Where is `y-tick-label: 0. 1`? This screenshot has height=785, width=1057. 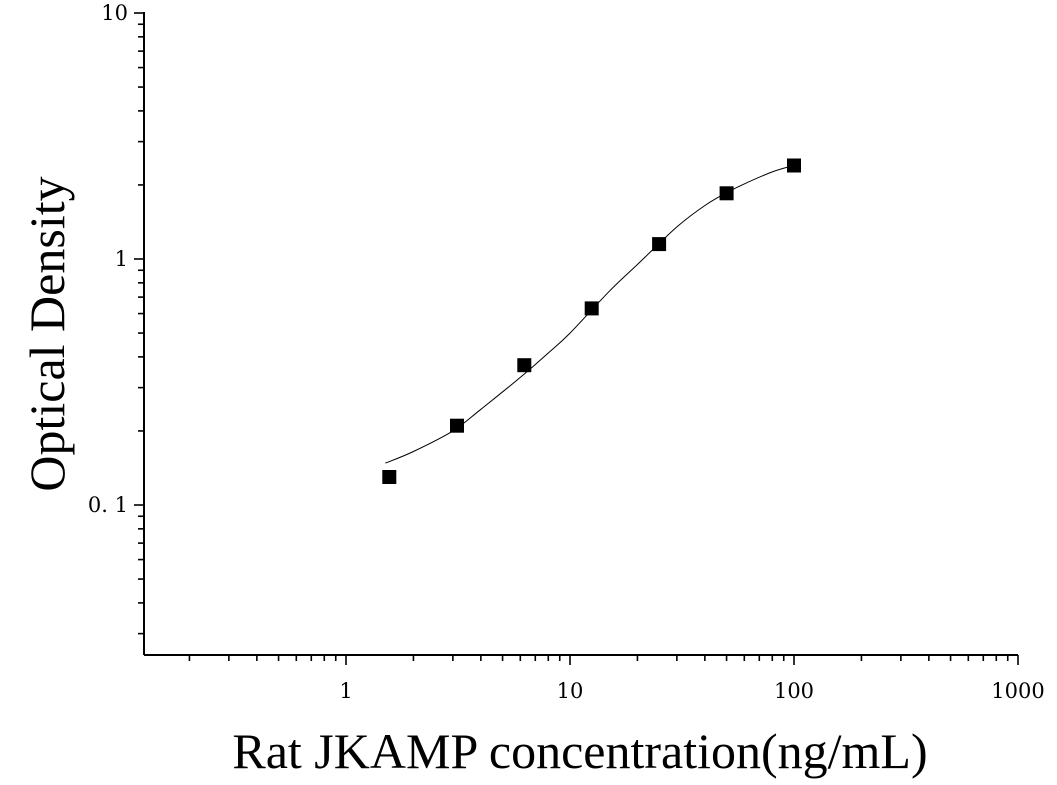 y-tick-label: 0. 1 is located at coordinates (108, 505).